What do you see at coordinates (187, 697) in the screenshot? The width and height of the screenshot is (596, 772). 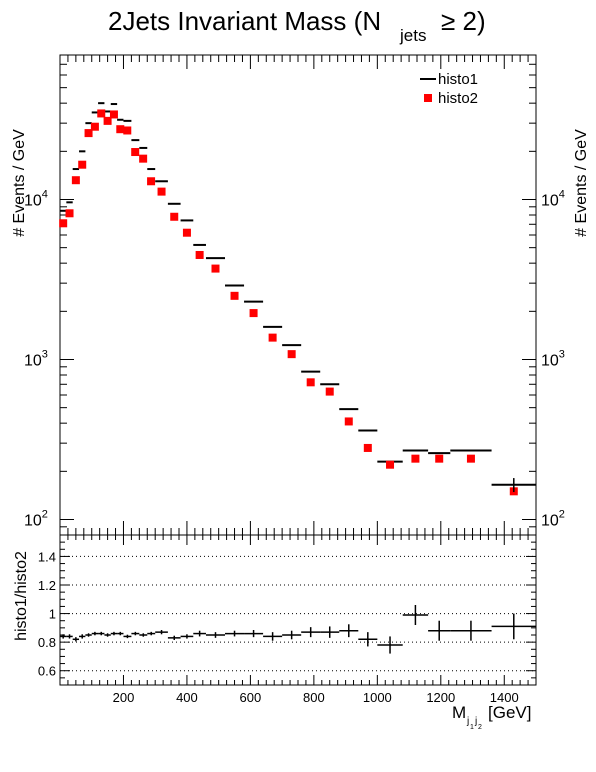 I see `lower-xtick-label: 400` at bounding box center [187, 697].